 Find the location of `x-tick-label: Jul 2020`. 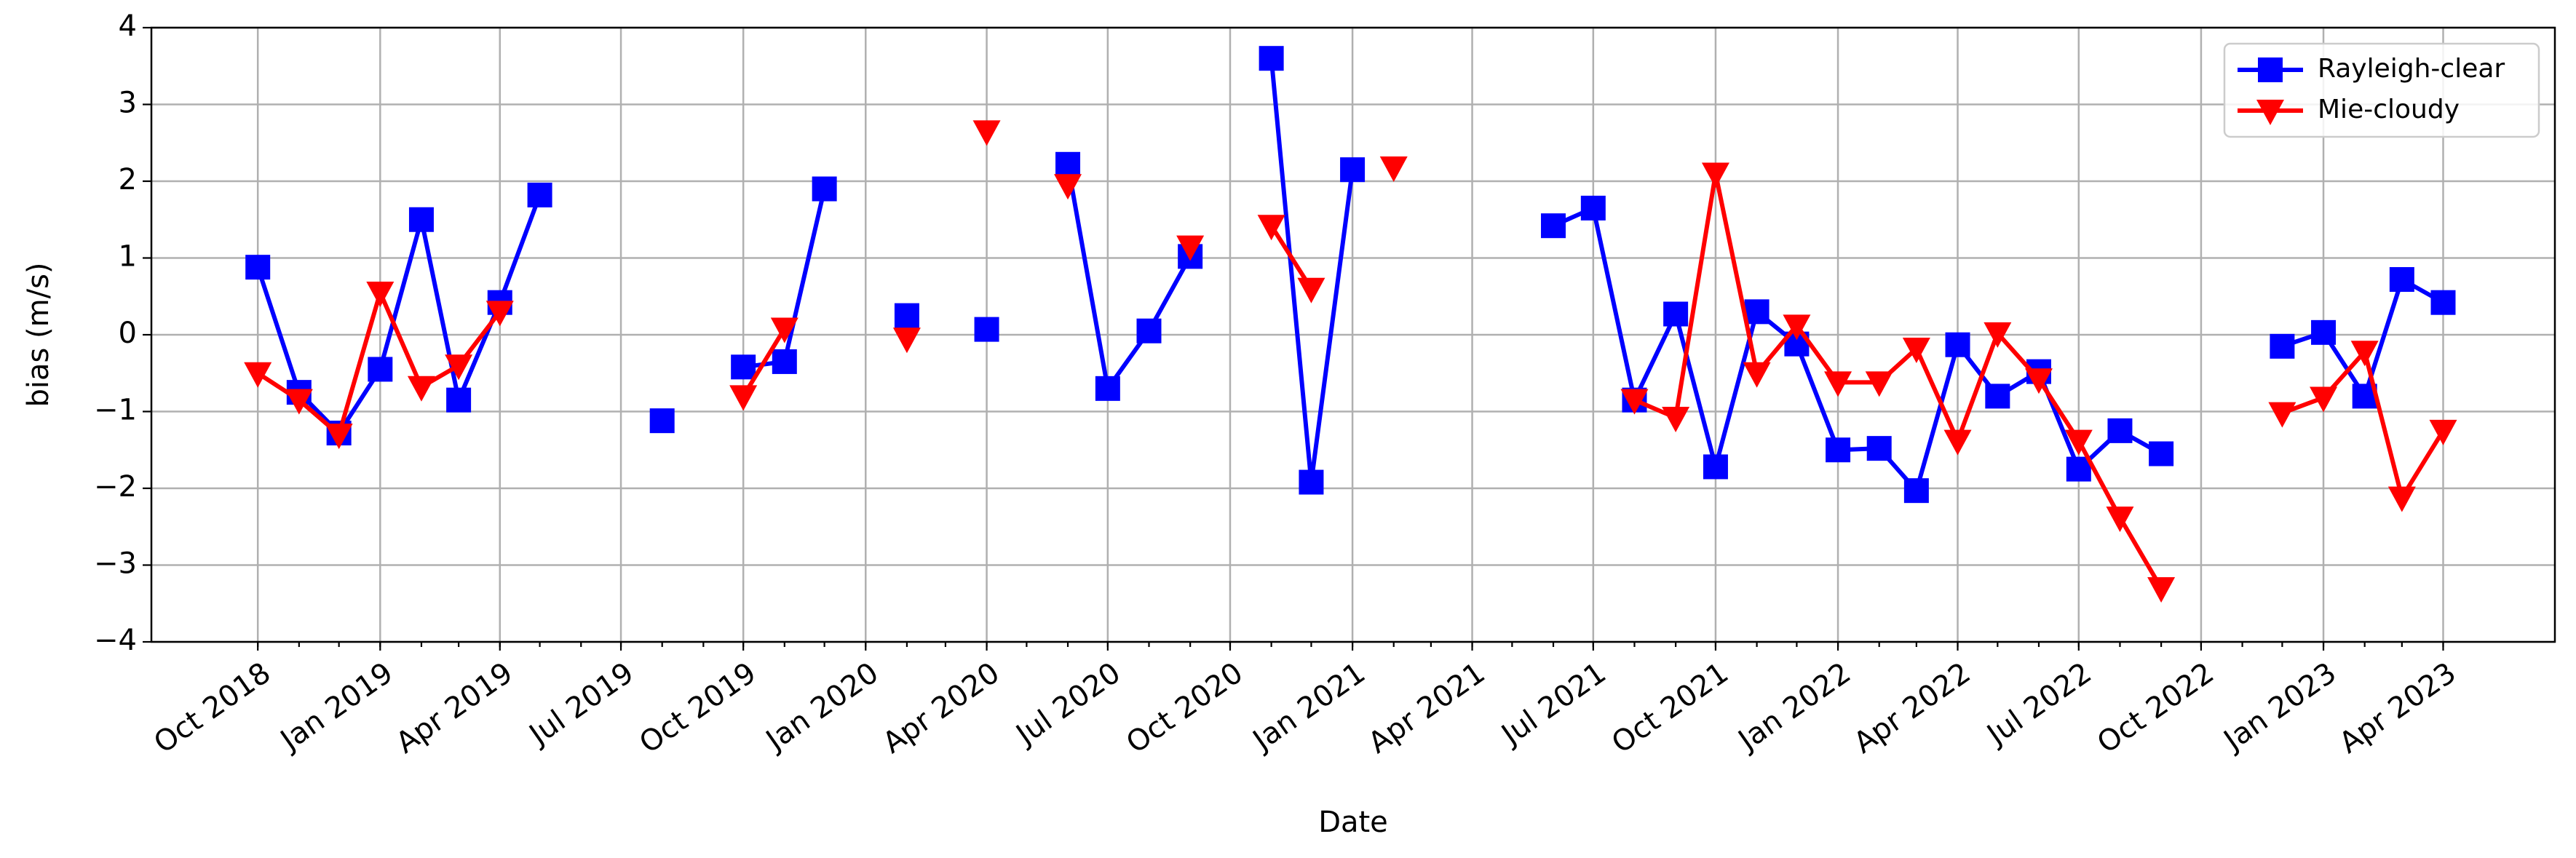

x-tick-label: Jul 2020 is located at coordinates (1068, 704).